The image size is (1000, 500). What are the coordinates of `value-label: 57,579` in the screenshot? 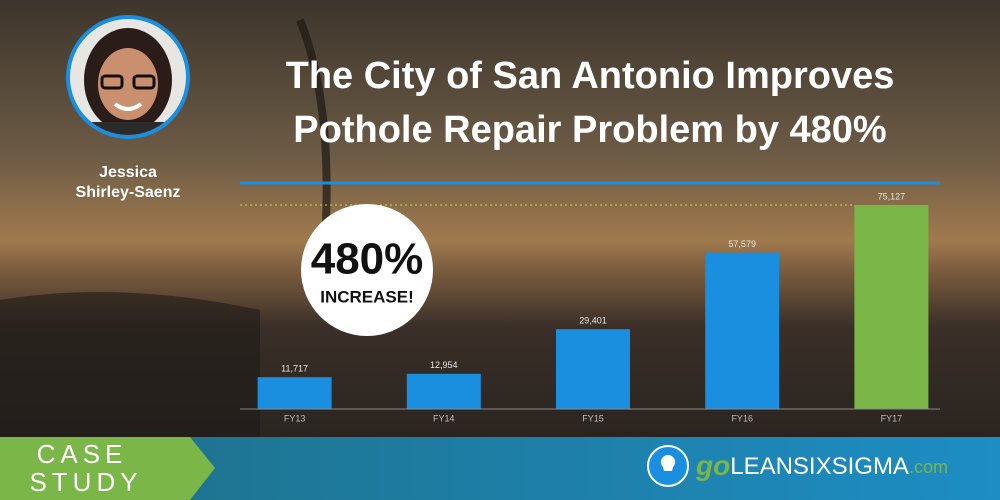 It's located at (742, 244).